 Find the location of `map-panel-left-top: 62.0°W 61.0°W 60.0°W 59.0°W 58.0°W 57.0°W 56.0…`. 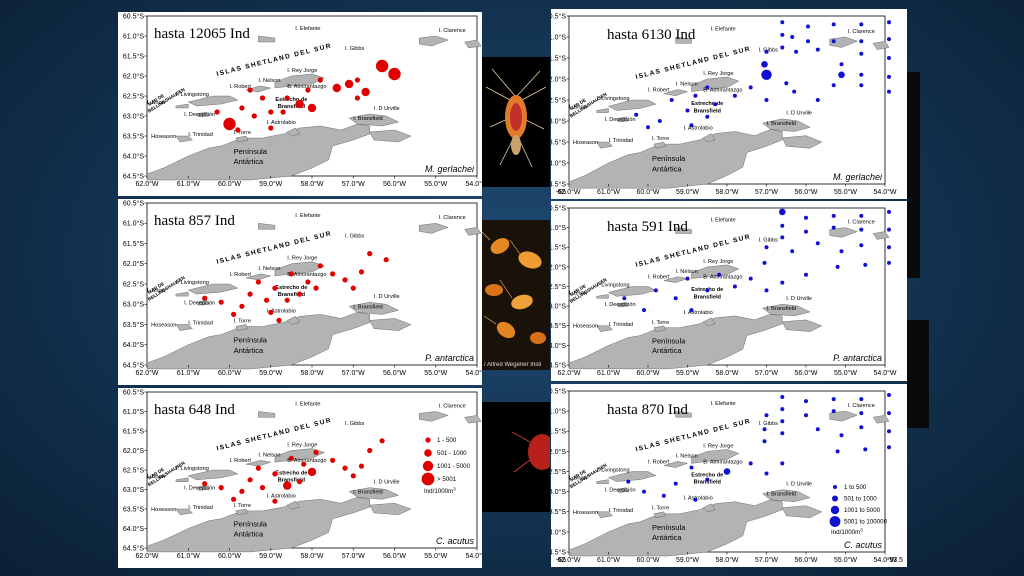

map-panel-left-top: 62.0°W 61.0°W 60.0°W 59.0°W 58.0°W 57.0°W 56.0… is located at coordinates (300, 104).